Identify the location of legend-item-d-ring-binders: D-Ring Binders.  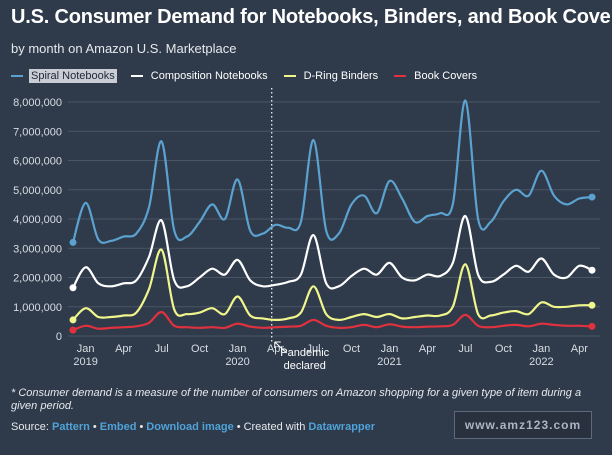
(332, 76).